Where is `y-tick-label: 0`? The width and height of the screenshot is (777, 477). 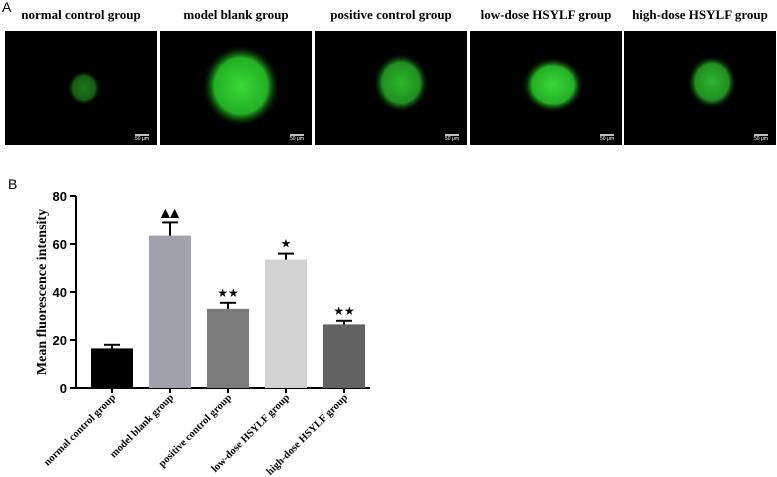 y-tick-label: 0 is located at coordinates (63, 388).